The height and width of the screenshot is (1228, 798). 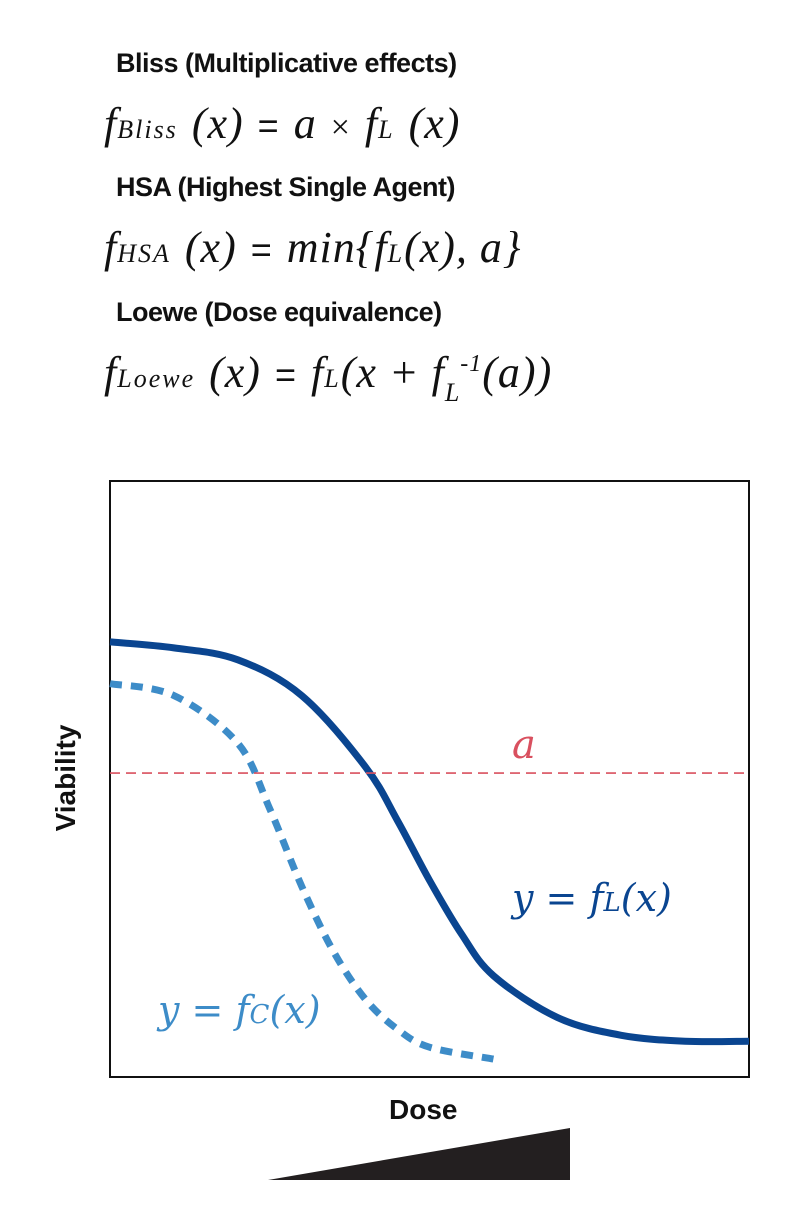 I want to click on loewe-rhs-f2: f, so click(x=438, y=372).